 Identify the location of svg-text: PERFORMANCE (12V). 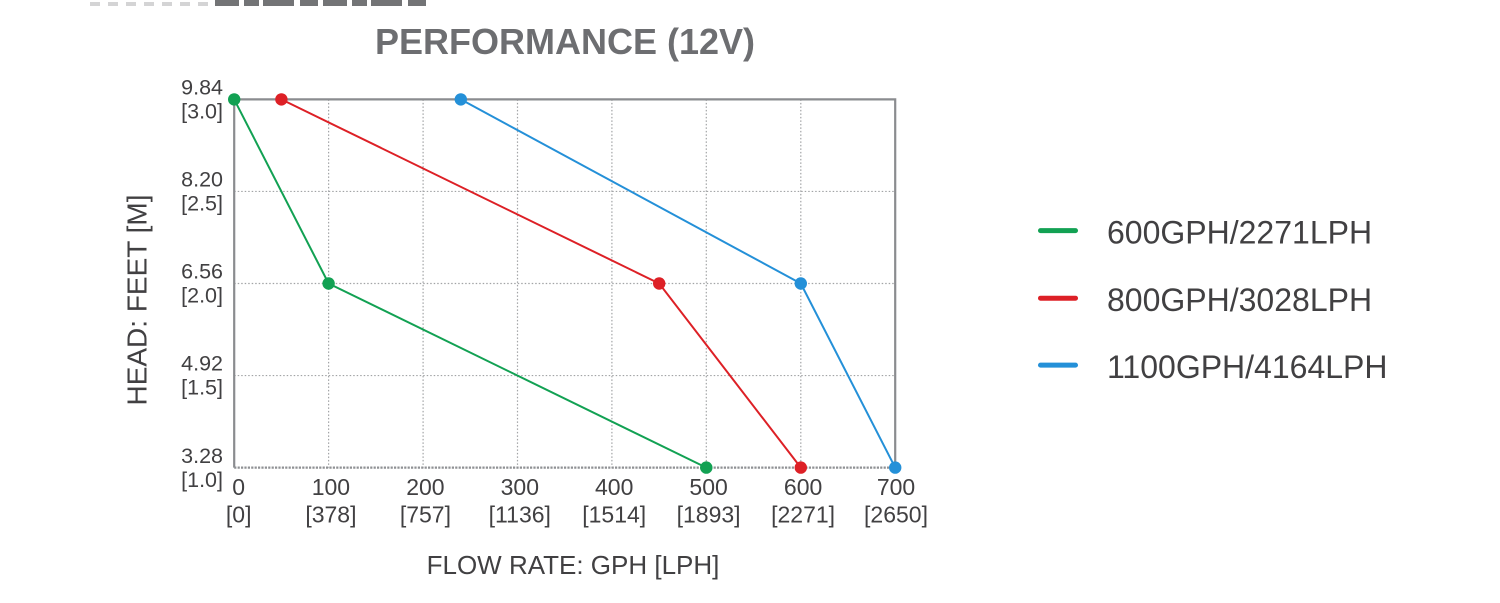
(565, 41).